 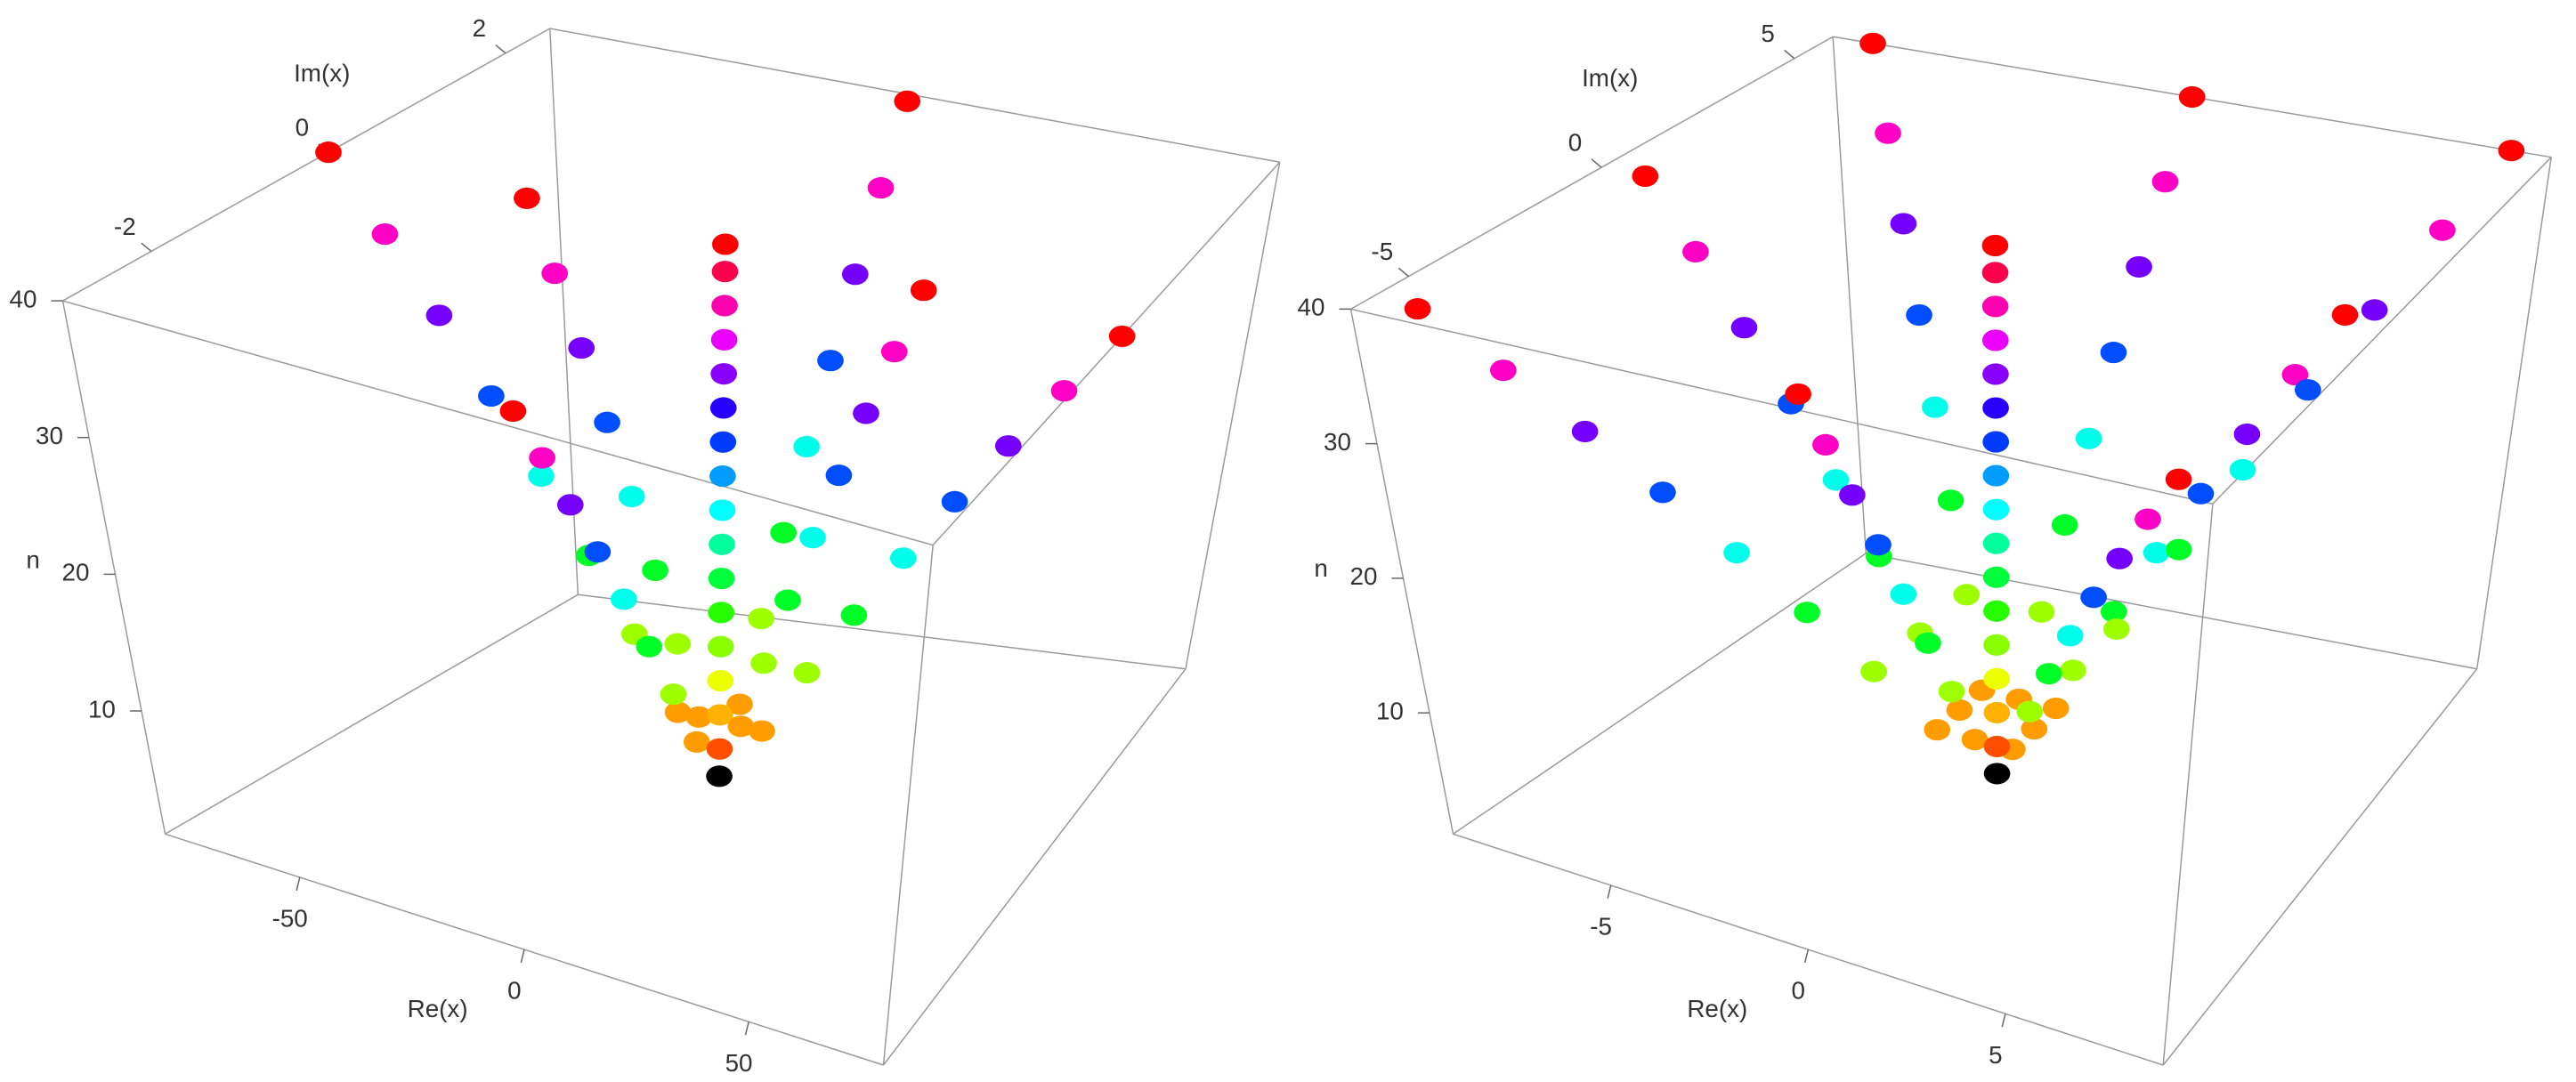 What do you see at coordinates (75, 572) in the screenshot?
I see `z-tick-label: 20` at bounding box center [75, 572].